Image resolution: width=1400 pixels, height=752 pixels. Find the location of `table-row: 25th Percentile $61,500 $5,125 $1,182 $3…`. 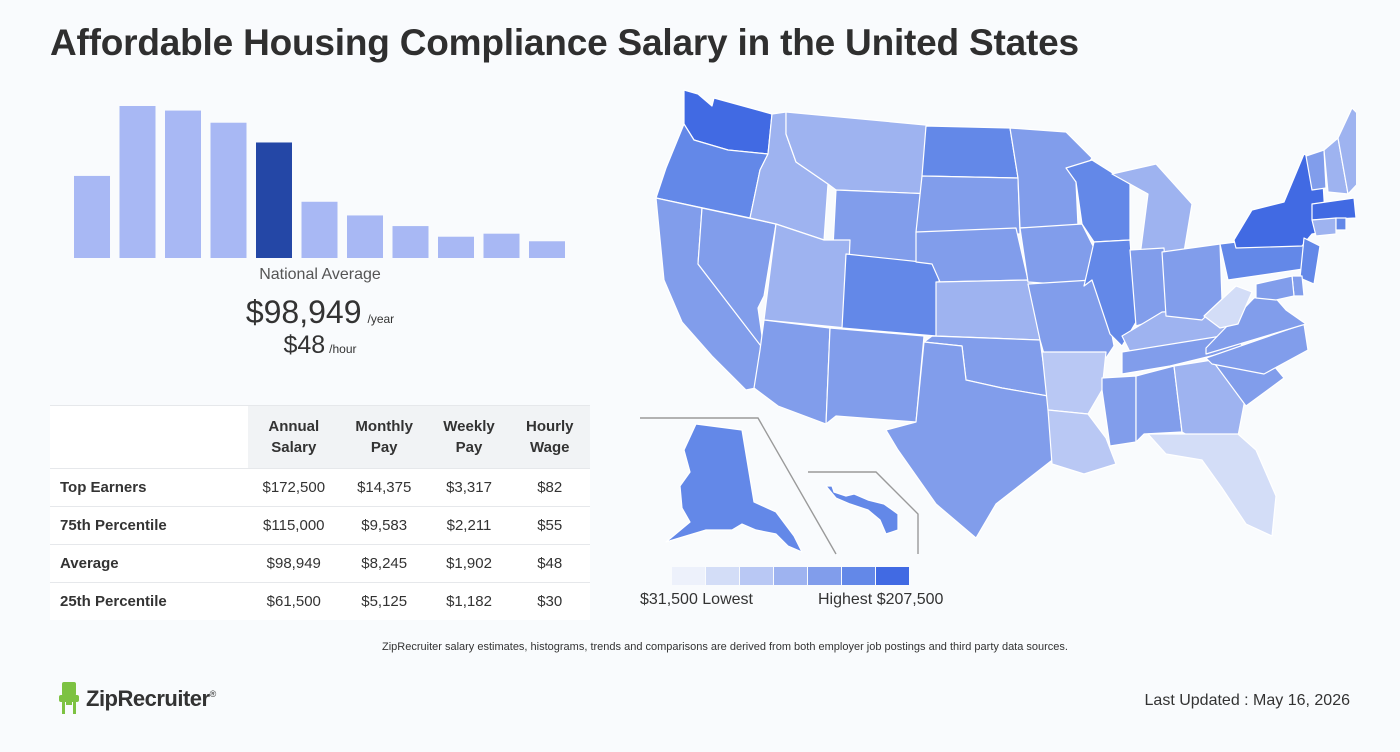

table-row: 25th Percentile $61,500 $5,125 $1,182 $3… is located at coordinates (320, 601).